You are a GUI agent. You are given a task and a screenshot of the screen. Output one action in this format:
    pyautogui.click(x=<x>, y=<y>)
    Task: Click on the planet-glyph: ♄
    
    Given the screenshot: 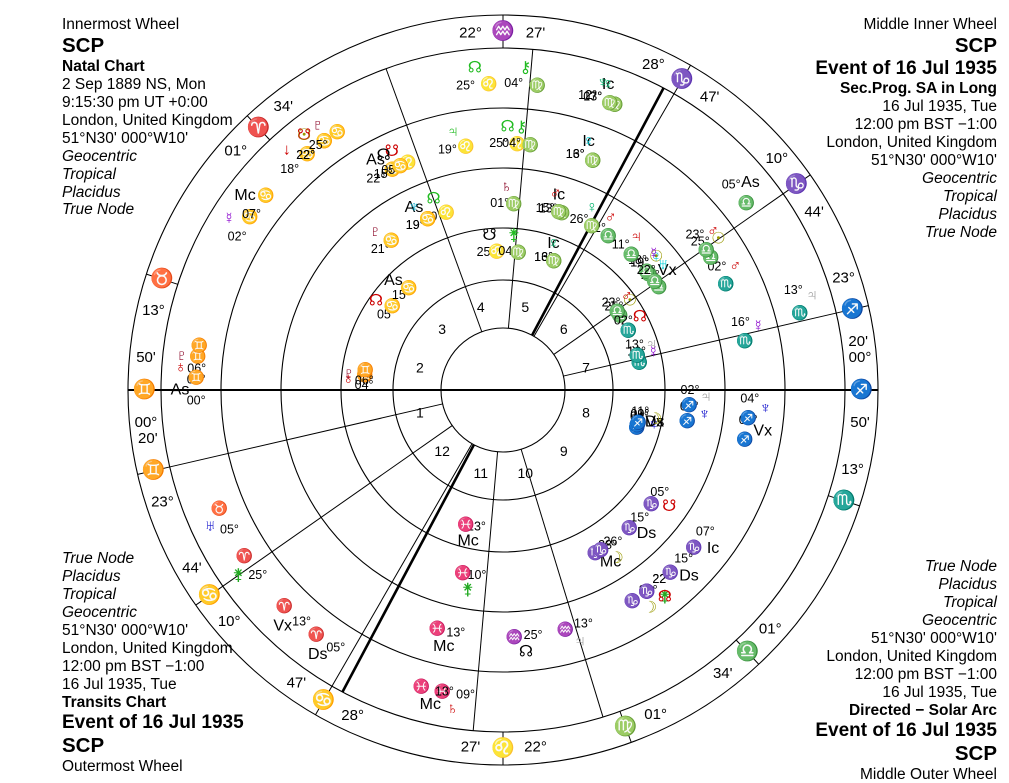 What is the action you would take?
    pyautogui.click(x=452, y=709)
    